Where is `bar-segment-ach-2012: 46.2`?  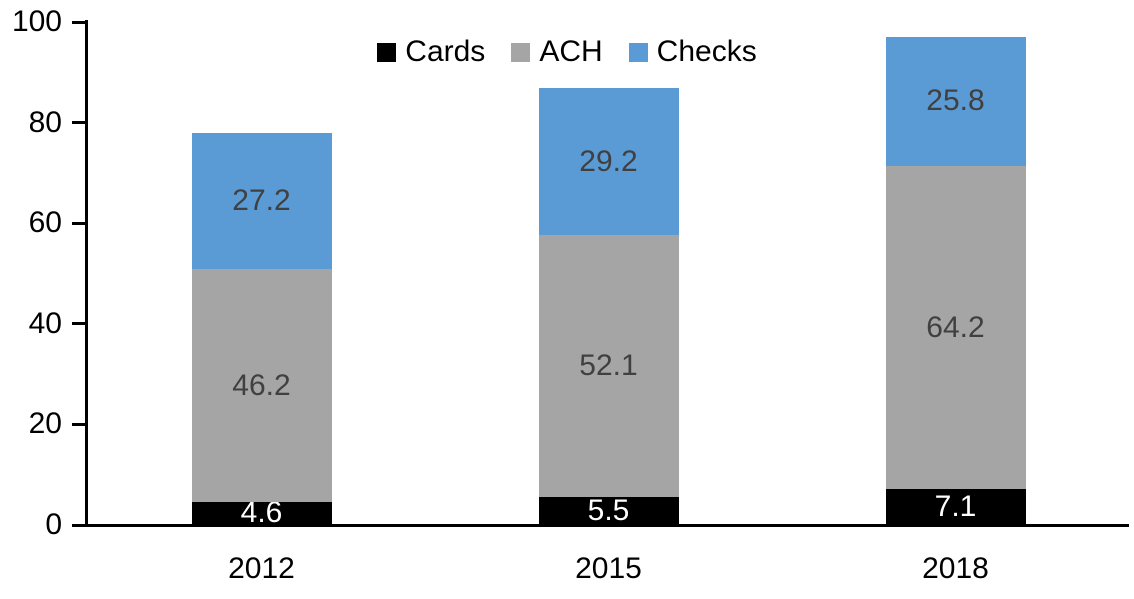
bar-segment-ach-2012: 46.2 is located at coordinates (261, 385).